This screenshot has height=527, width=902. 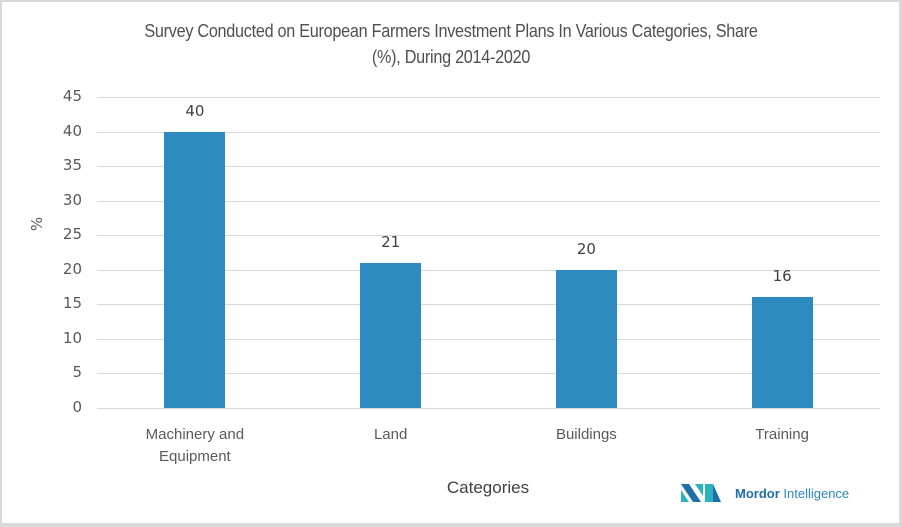 What do you see at coordinates (72, 303) in the screenshot?
I see `y-tick-label: 15` at bounding box center [72, 303].